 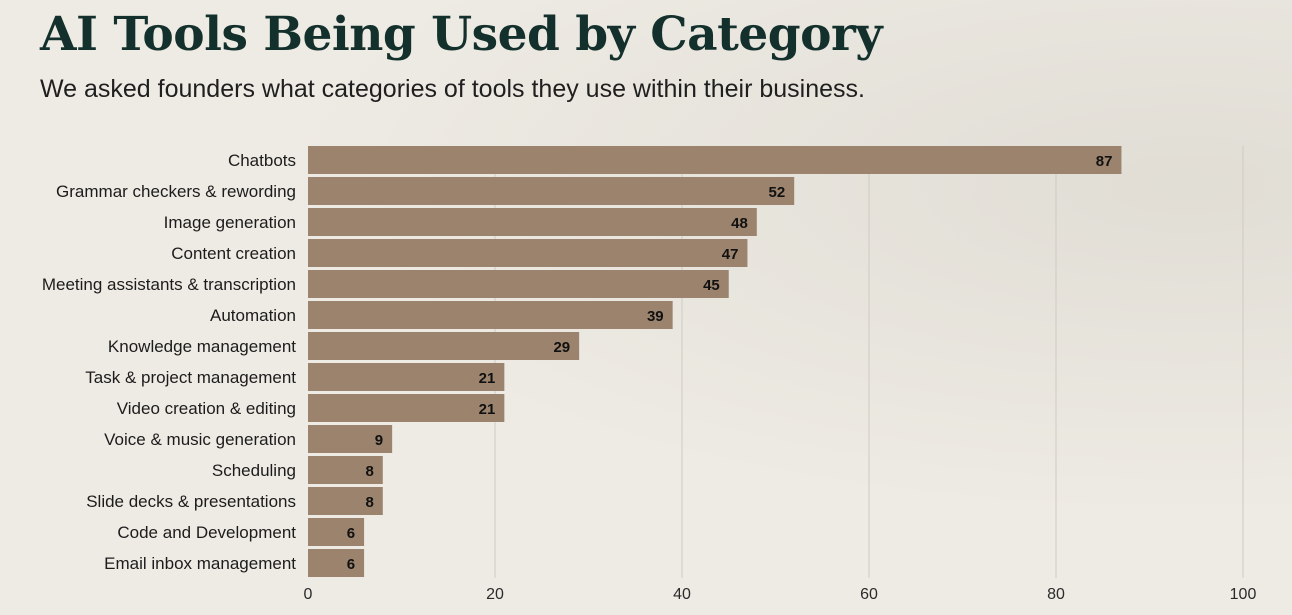 What do you see at coordinates (1056, 594) in the screenshot?
I see `x-tick-label-80: 80` at bounding box center [1056, 594].